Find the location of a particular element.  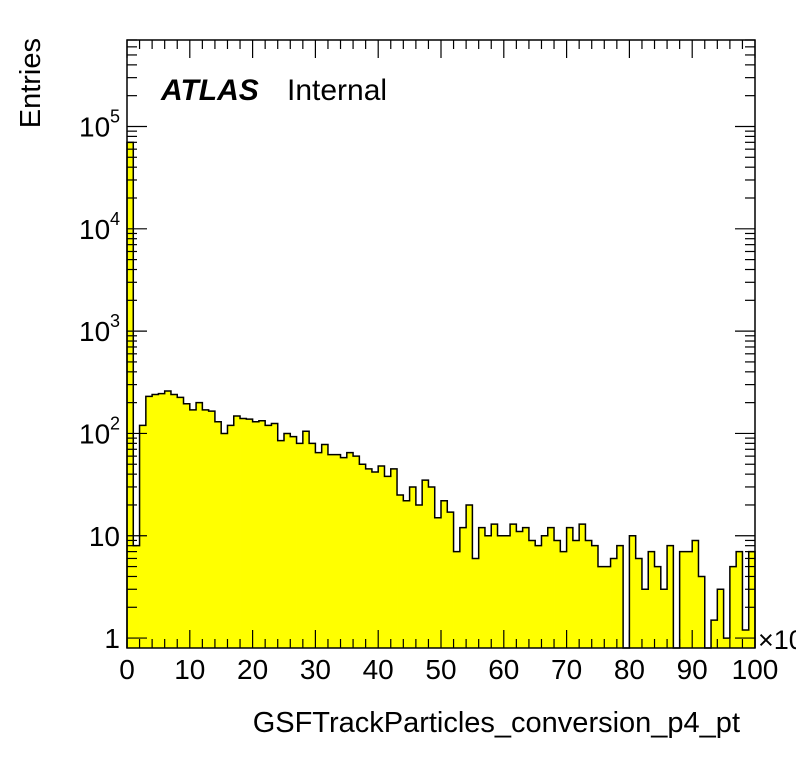

x-tick-label: 80 is located at coordinates (629, 669).